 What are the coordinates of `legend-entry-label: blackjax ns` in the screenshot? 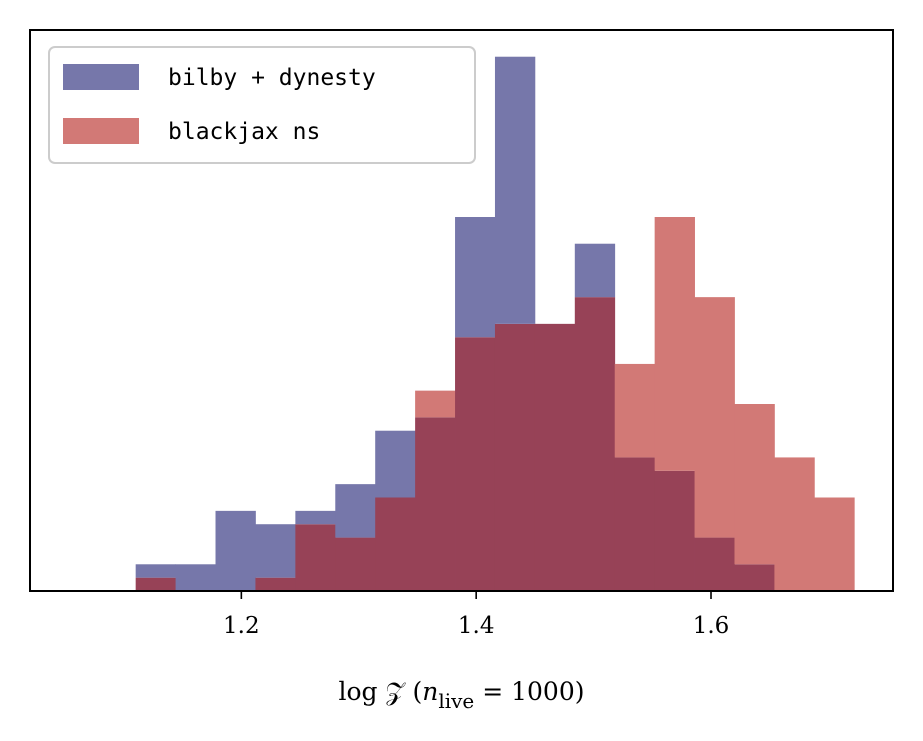 It's located at (244, 132).